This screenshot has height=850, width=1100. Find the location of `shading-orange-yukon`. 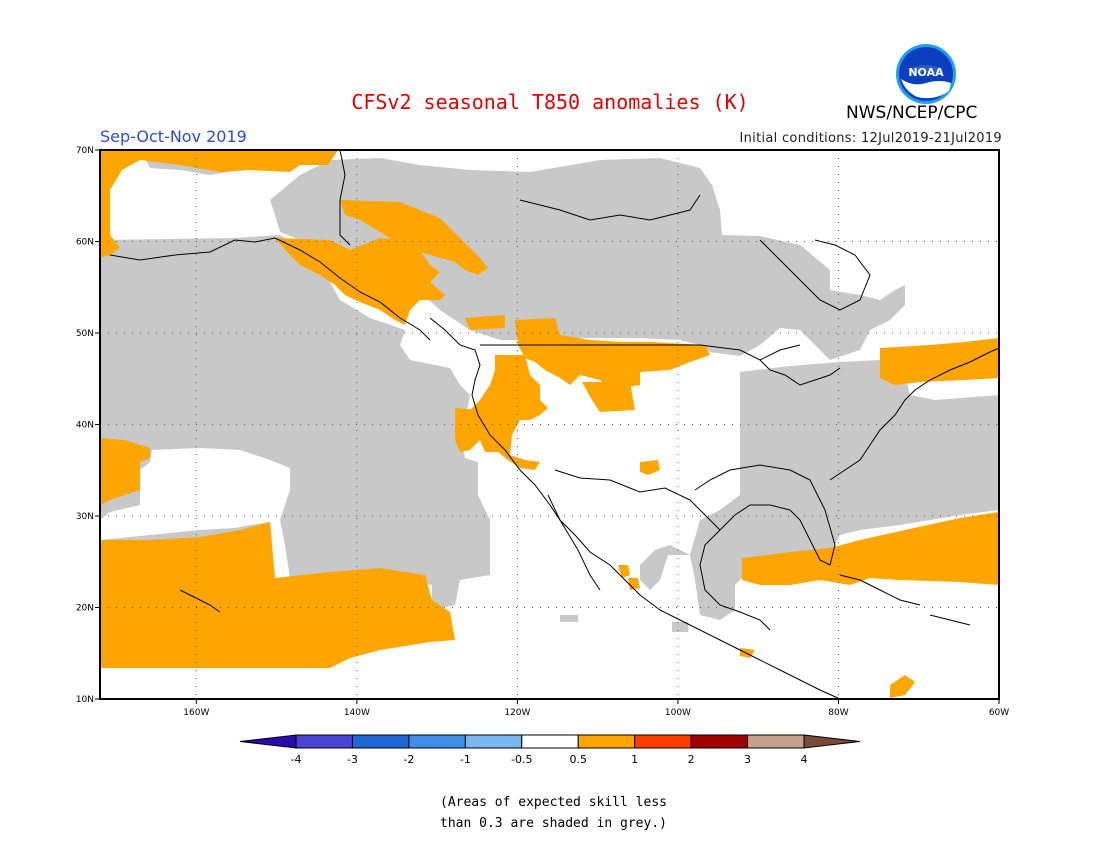

shading-orange-yukon is located at coordinates (414, 237).